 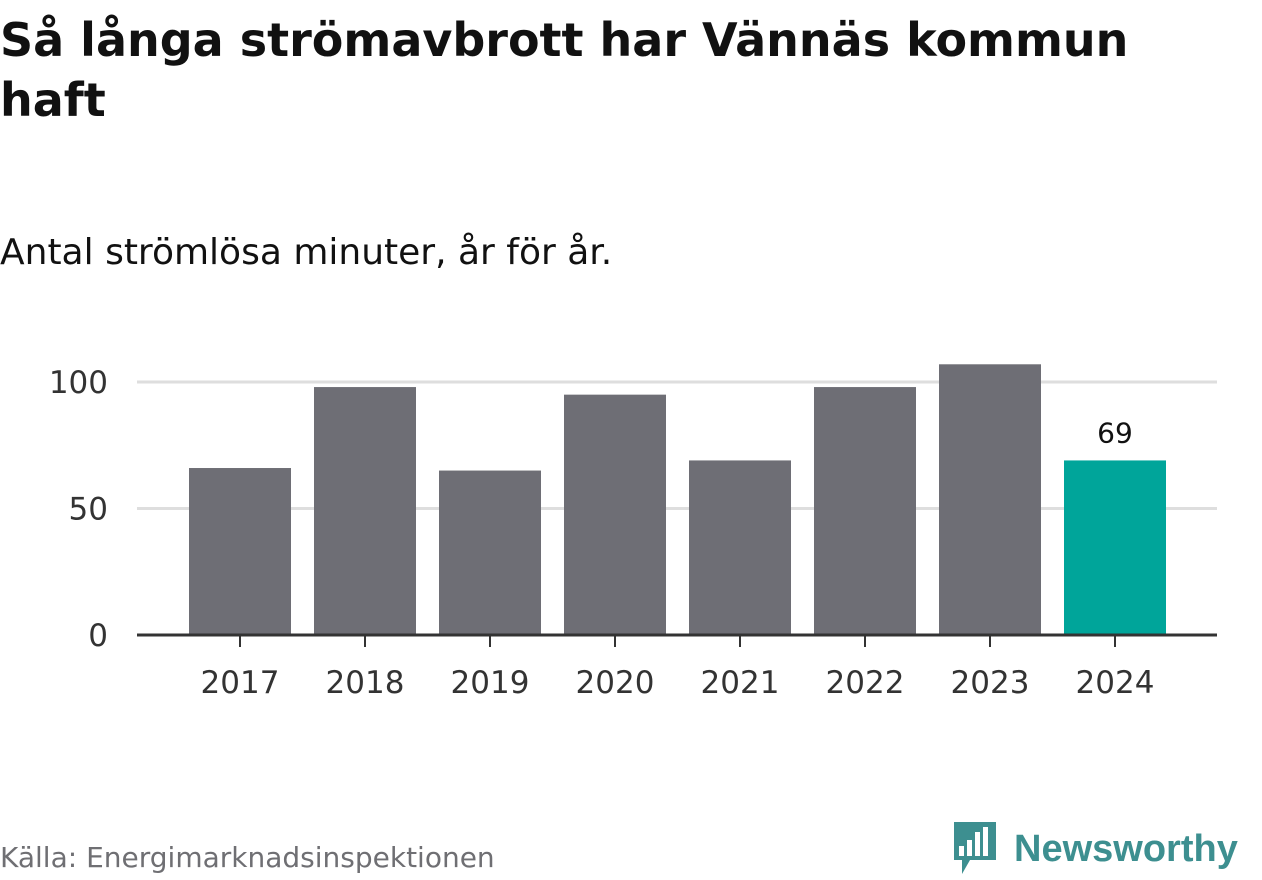 I want to click on data-label: 69, so click(x=1115, y=432).